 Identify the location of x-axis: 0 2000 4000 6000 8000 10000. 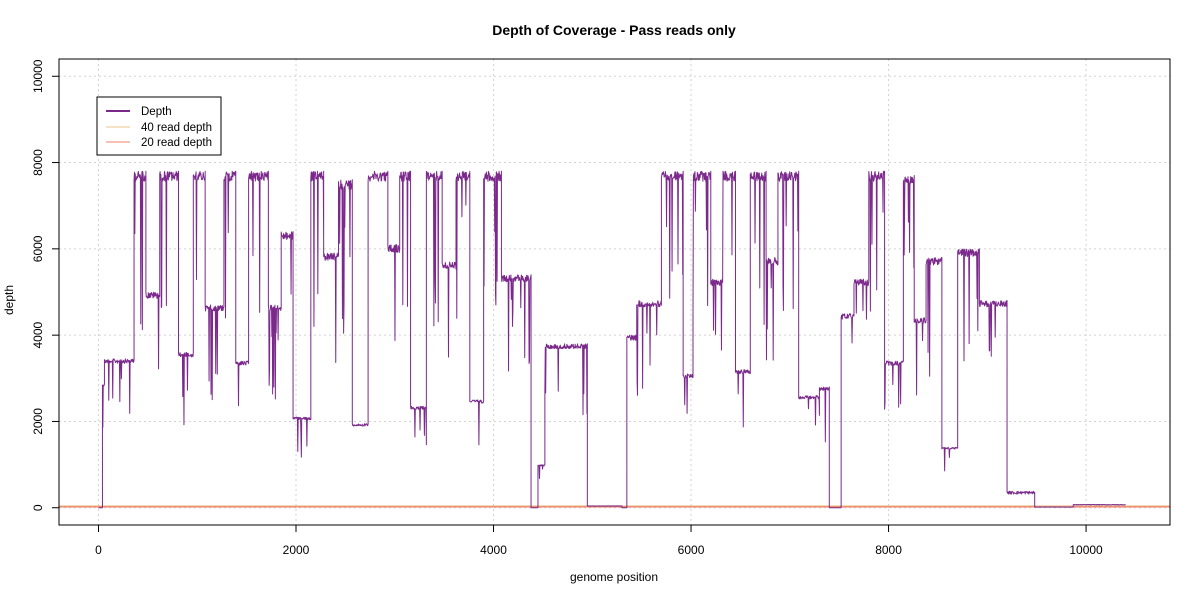
(599, 540).